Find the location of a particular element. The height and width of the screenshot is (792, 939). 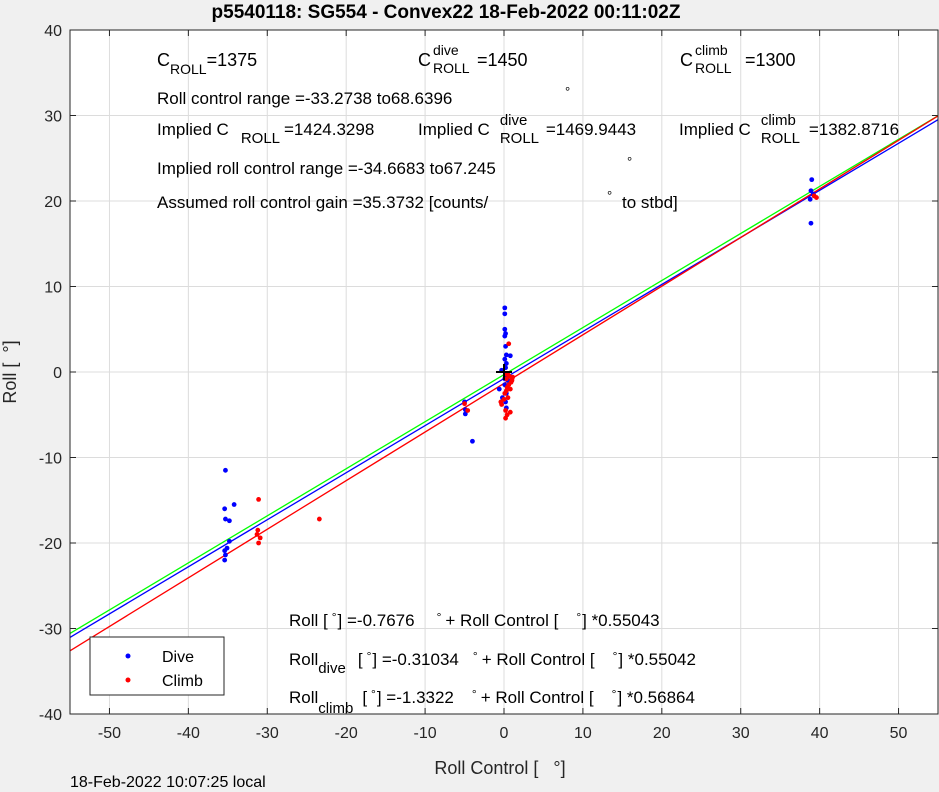

eq-dive-part3: ] =-0.31034 is located at coordinates (415, 659).